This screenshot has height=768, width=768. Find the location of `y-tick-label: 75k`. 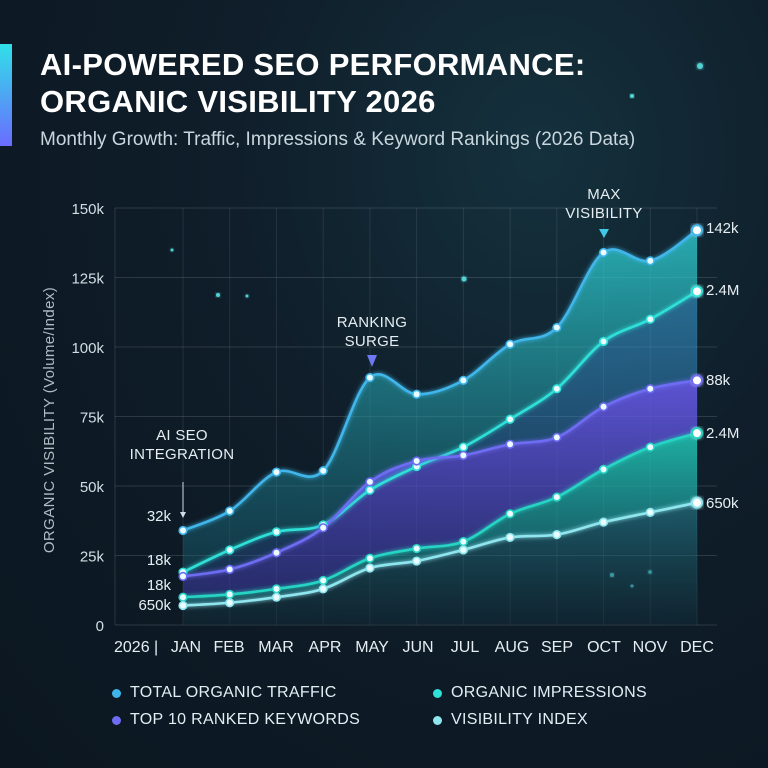

y-tick-label: 75k is located at coordinates (92, 418).